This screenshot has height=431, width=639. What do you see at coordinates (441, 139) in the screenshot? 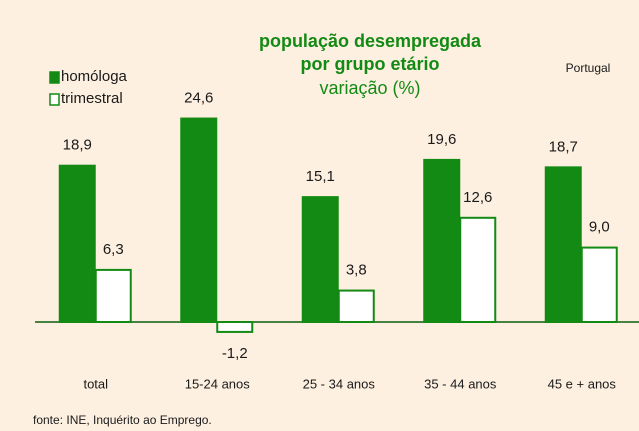
I see `data-label: 19,6` at bounding box center [441, 139].